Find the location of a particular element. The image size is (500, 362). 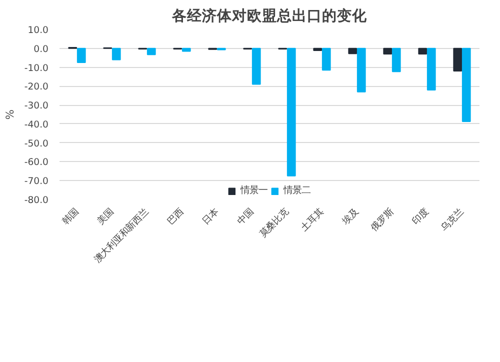

y-tick-label: -60.0 is located at coordinates (36, 162).